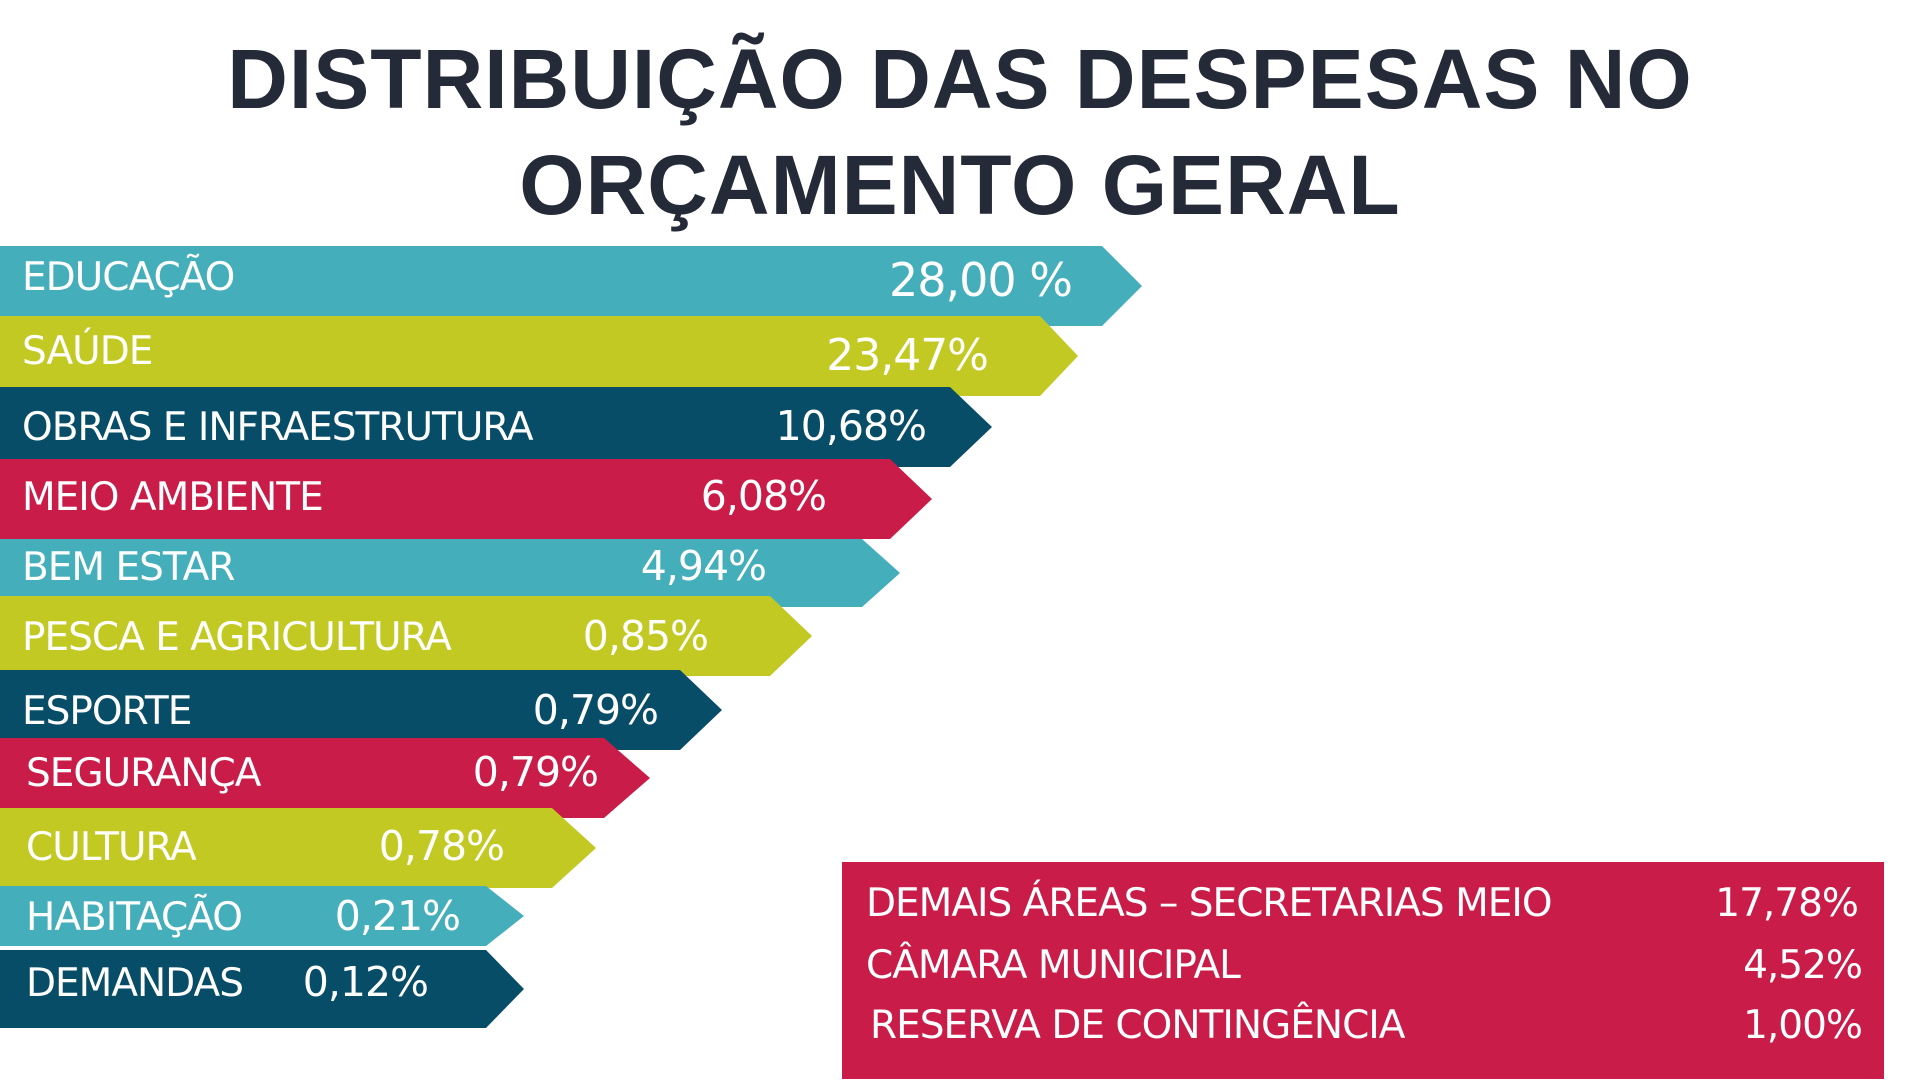 The height and width of the screenshot is (1080, 1920). What do you see at coordinates (87, 350) in the screenshot?
I see `category-label: SAÚDE` at bounding box center [87, 350].